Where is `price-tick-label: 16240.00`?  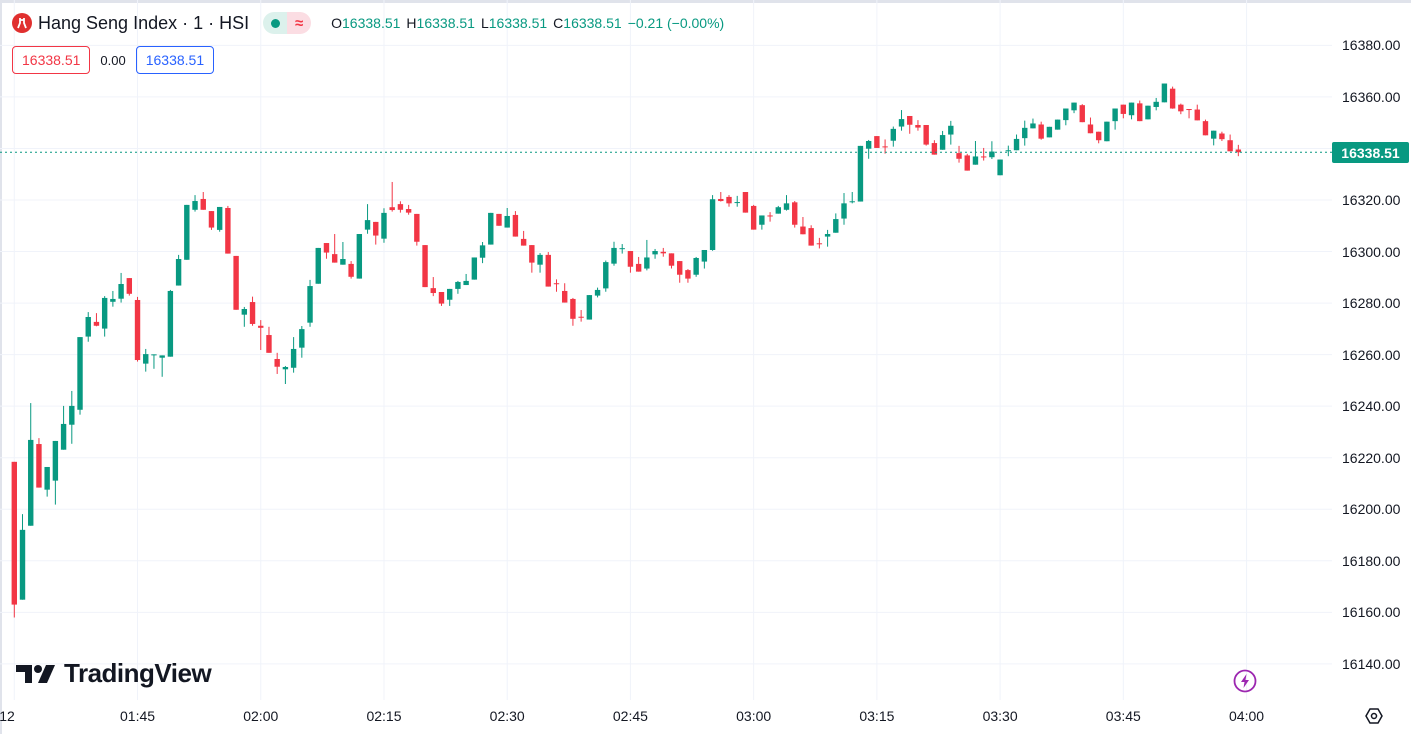 price-tick-label: 16240.00 is located at coordinates (1371, 406).